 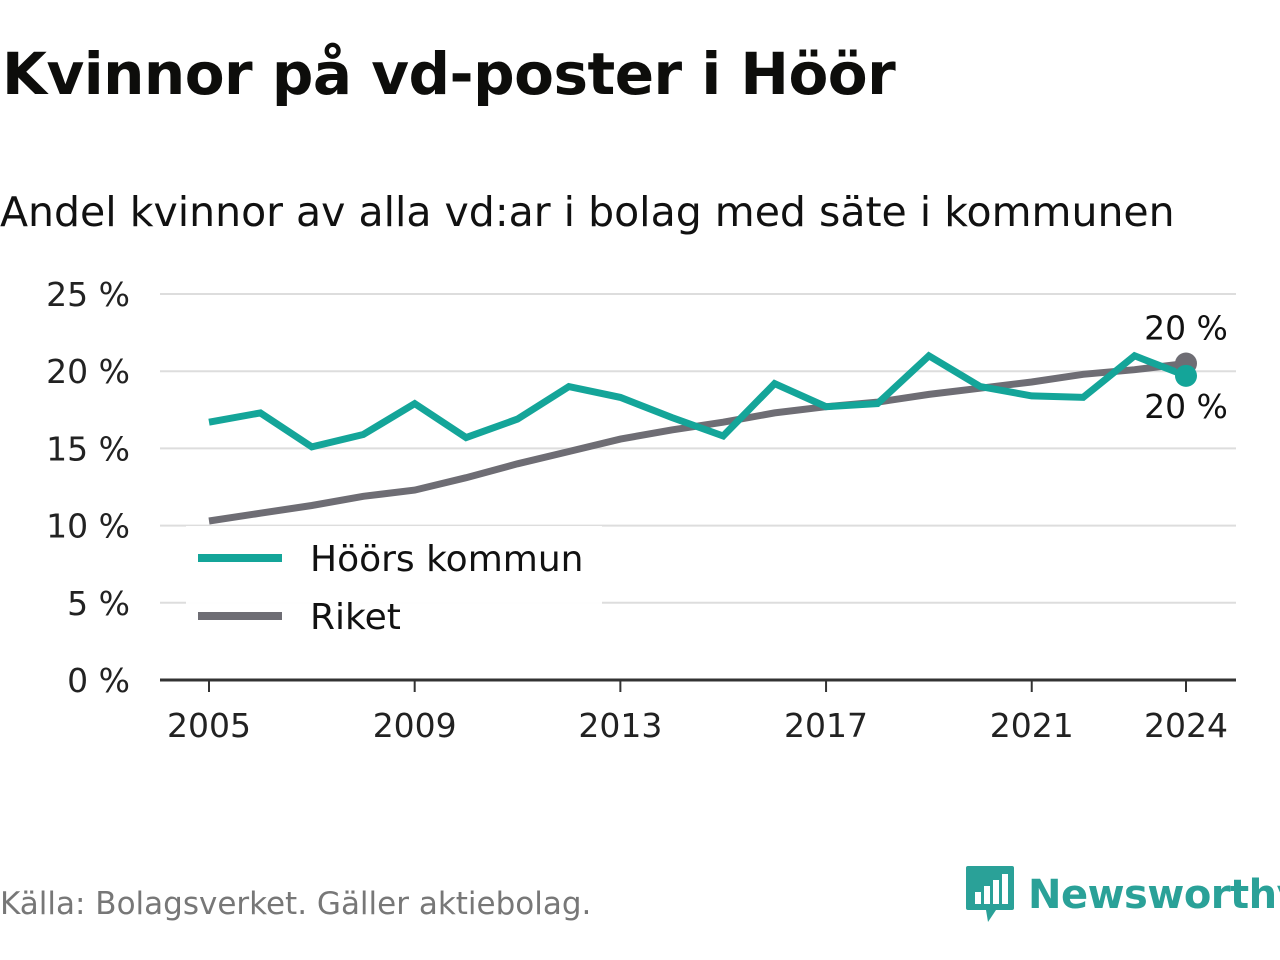 I want to click on legend-label: Höörs kommun, so click(x=446, y=559).